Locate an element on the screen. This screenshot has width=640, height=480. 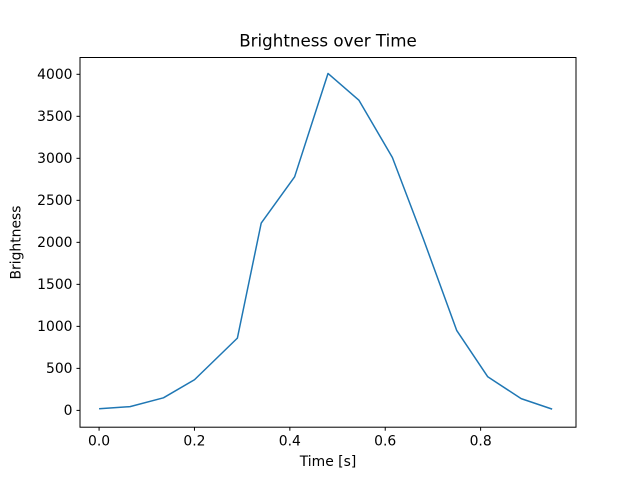
y-tick-label: 4000 is located at coordinates (54, 75).